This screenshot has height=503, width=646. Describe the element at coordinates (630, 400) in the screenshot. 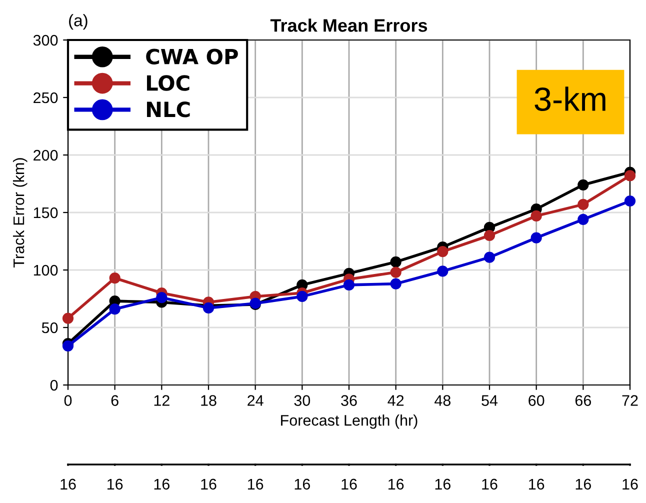

I see `x-tick-label: 72` at that location.